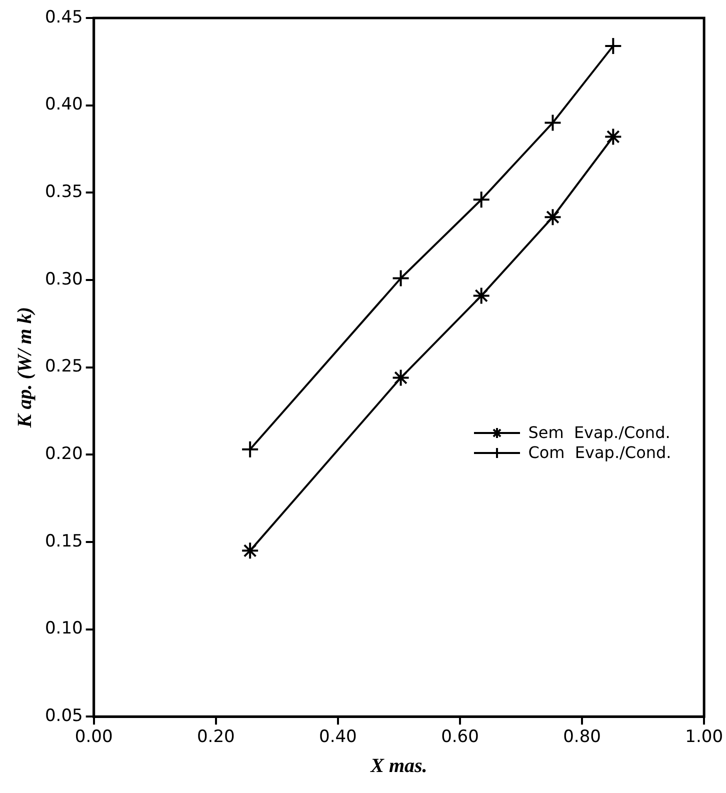 The image size is (726, 793). What do you see at coordinates (63, 192) in the screenshot?
I see `y-tick-label: 0.35` at bounding box center [63, 192].